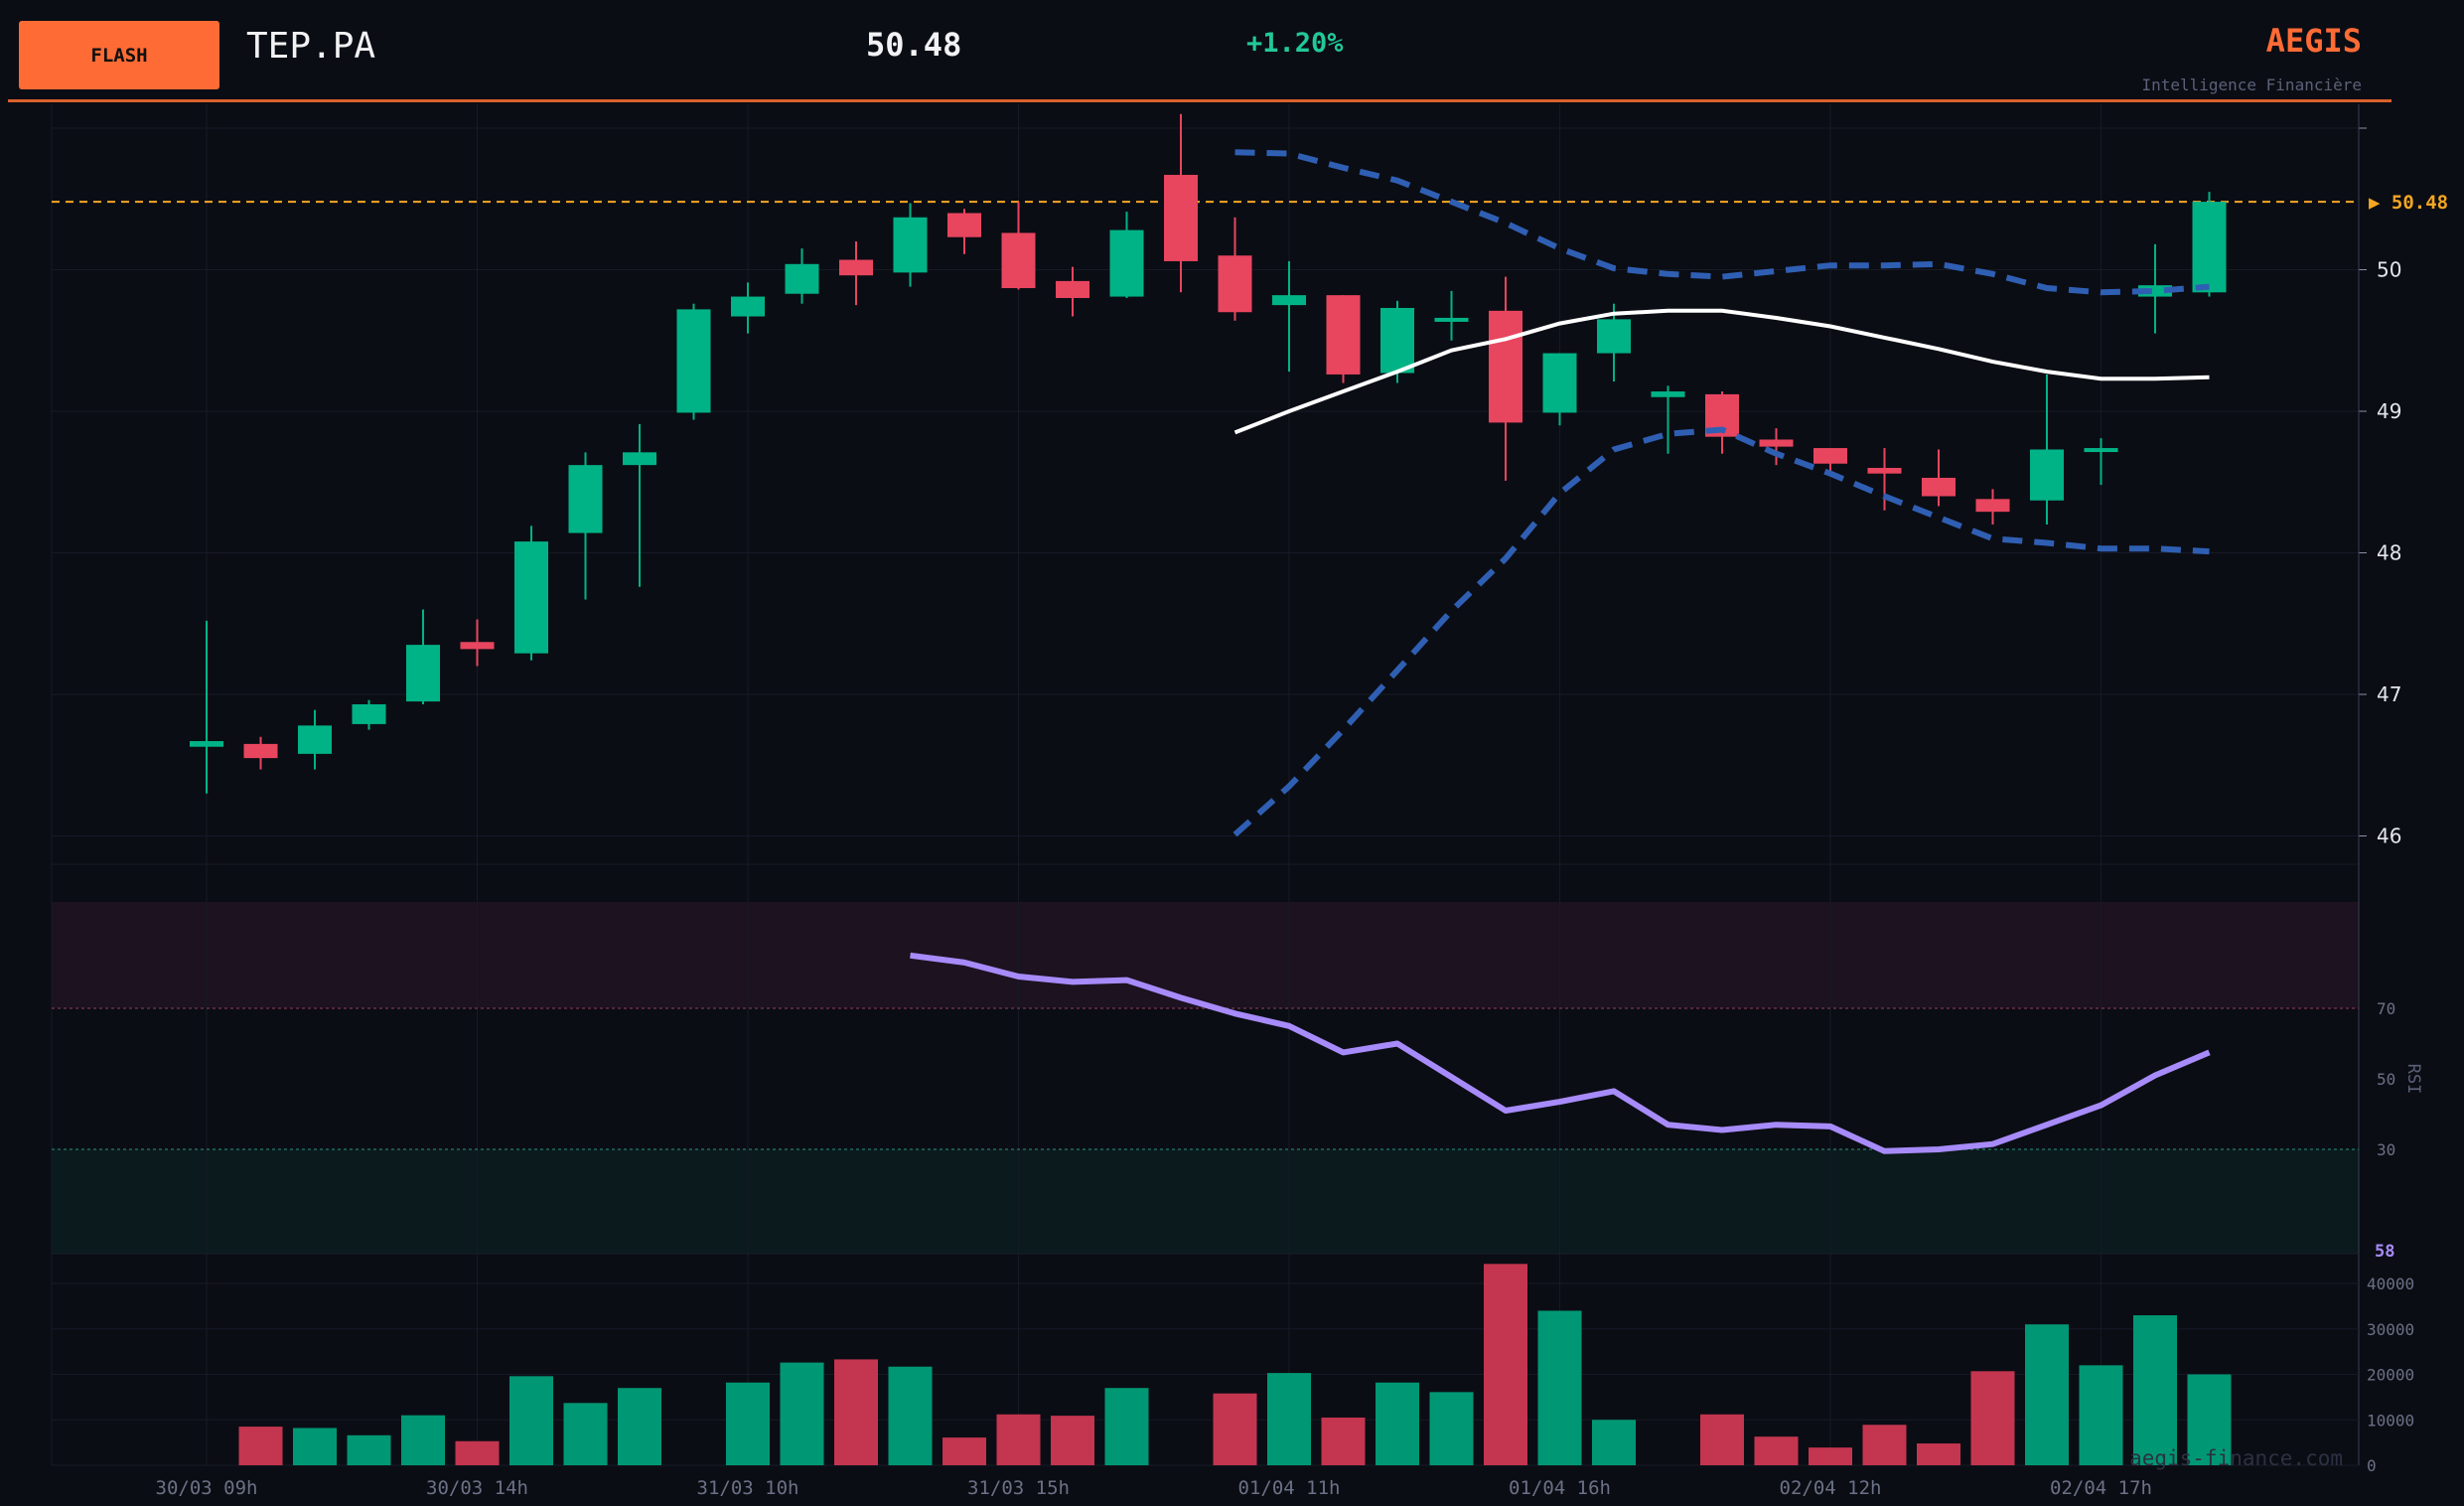 The height and width of the screenshot is (1506, 2464). I want to click on x-tick-label: 31/03 15h, so click(1019, 1488).